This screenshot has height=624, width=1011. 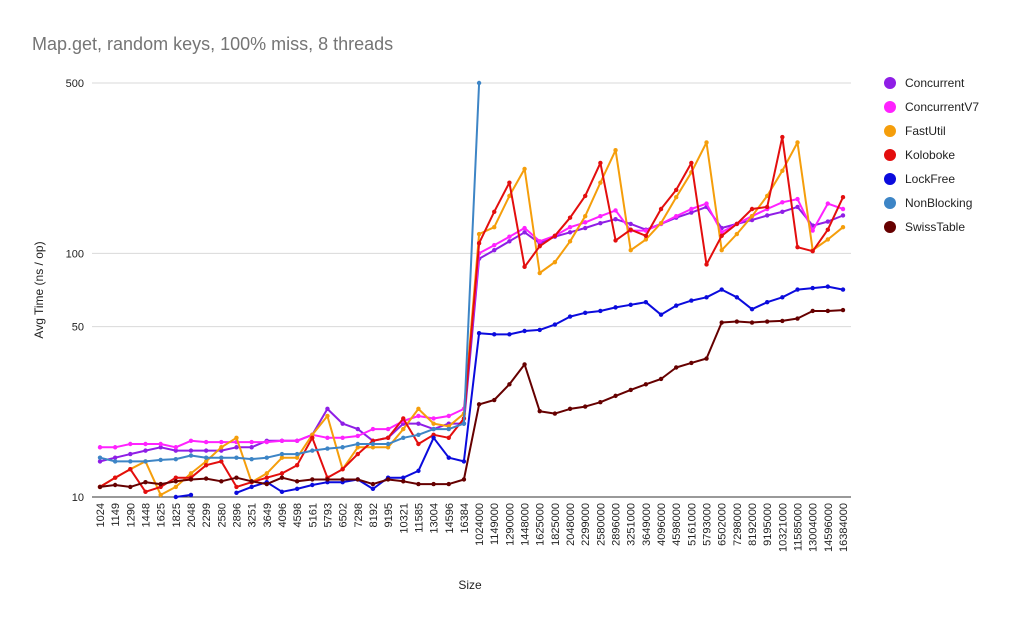 What do you see at coordinates (935, 83) in the screenshot?
I see `legend-label: Concurrent` at bounding box center [935, 83].